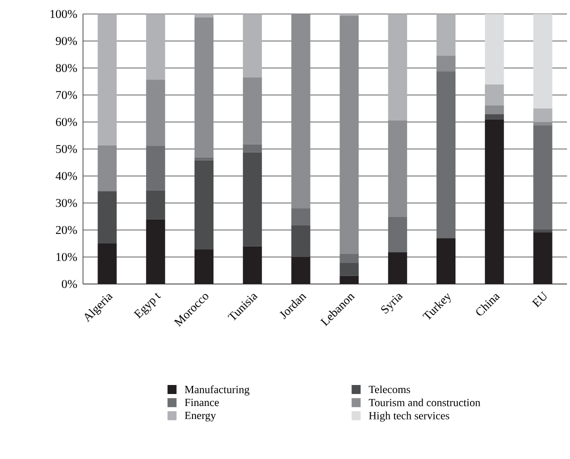 The image size is (570, 459). Describe the element at coordinates (66, 257) in the screenshot. I see `y-tick-label: 10%` at that location.